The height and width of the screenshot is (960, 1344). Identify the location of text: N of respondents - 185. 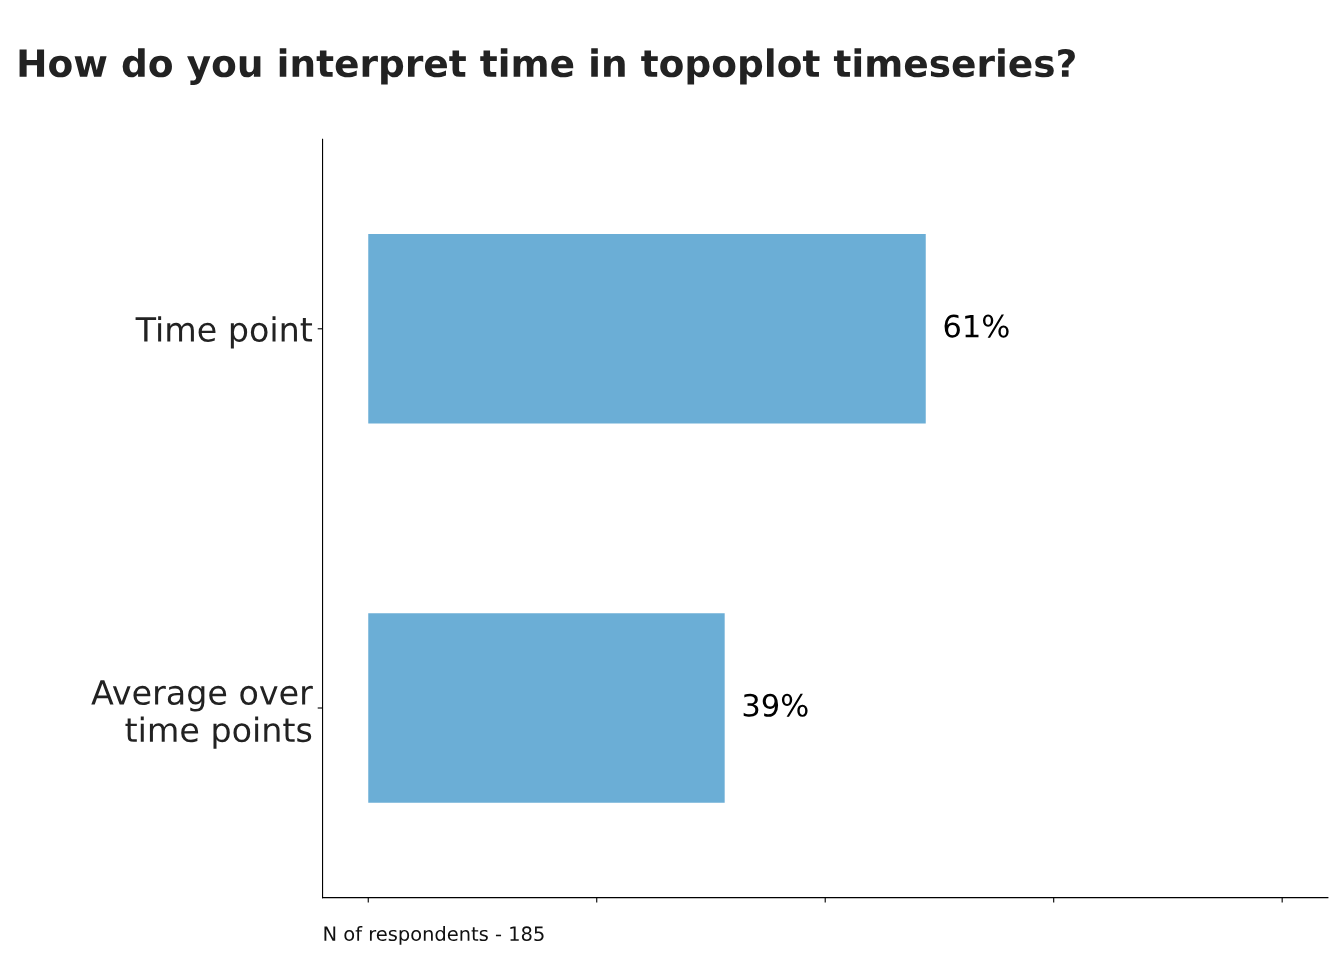
(434, 935).